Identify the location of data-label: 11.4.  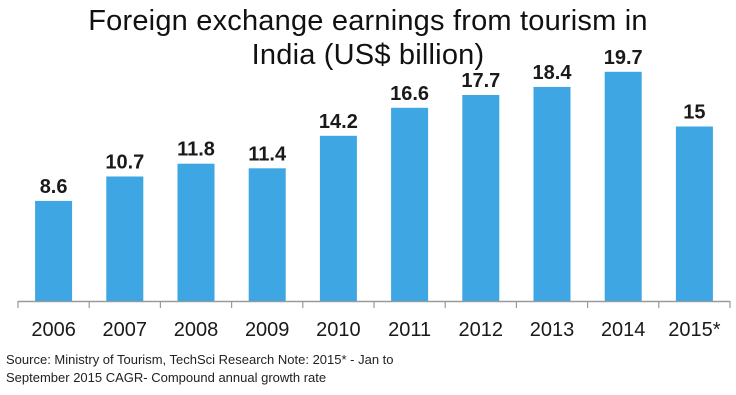
(267, 154).